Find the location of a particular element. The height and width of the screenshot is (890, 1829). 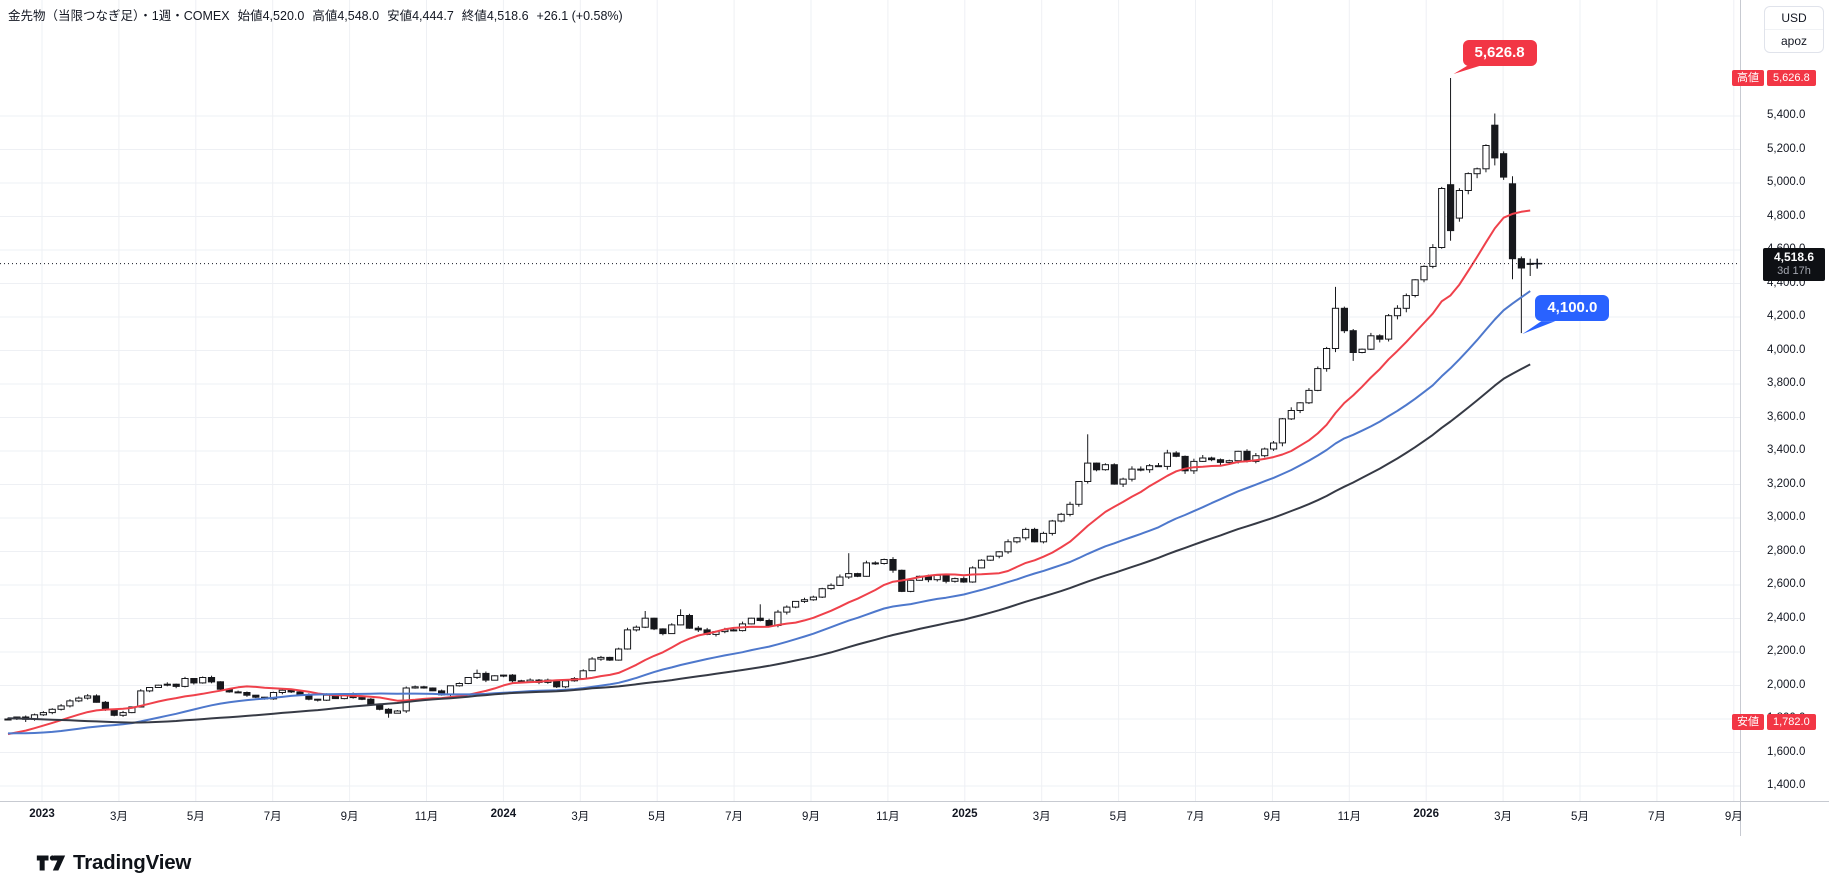

callout-low-price: 4,100.0 is located at coordinates (1572, 308).